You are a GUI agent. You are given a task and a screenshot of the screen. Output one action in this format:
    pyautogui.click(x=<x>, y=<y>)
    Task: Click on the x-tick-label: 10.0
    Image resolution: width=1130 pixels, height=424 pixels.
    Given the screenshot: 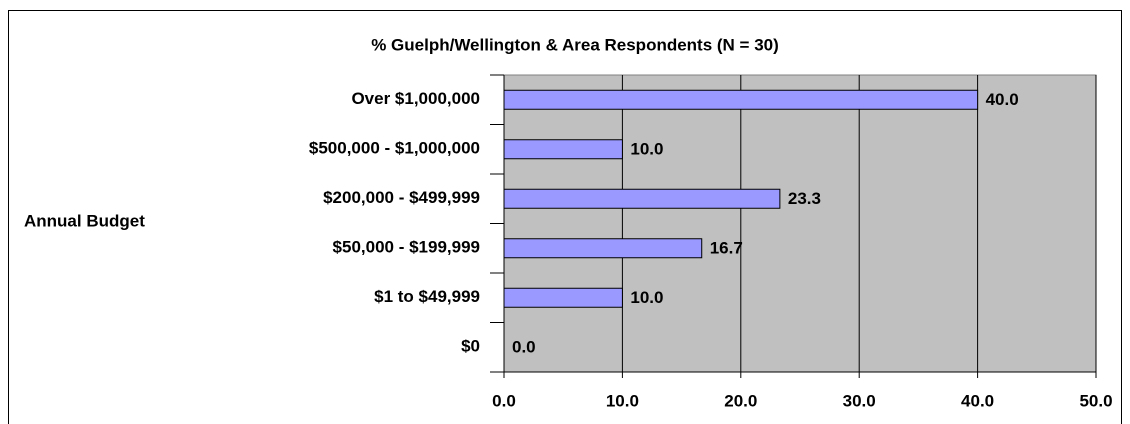 What is the action you would take?
    pyautogui.click(x=622, y=400)
    